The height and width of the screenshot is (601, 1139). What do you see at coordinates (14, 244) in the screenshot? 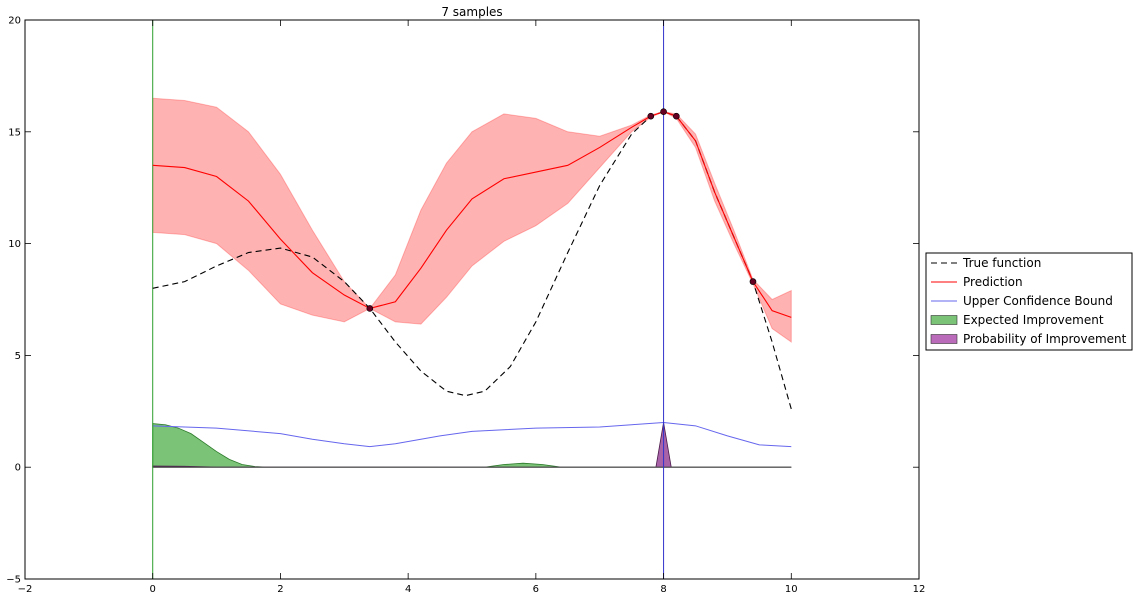
I see `y-tick-label: 10` at bounding box center [14, 244].